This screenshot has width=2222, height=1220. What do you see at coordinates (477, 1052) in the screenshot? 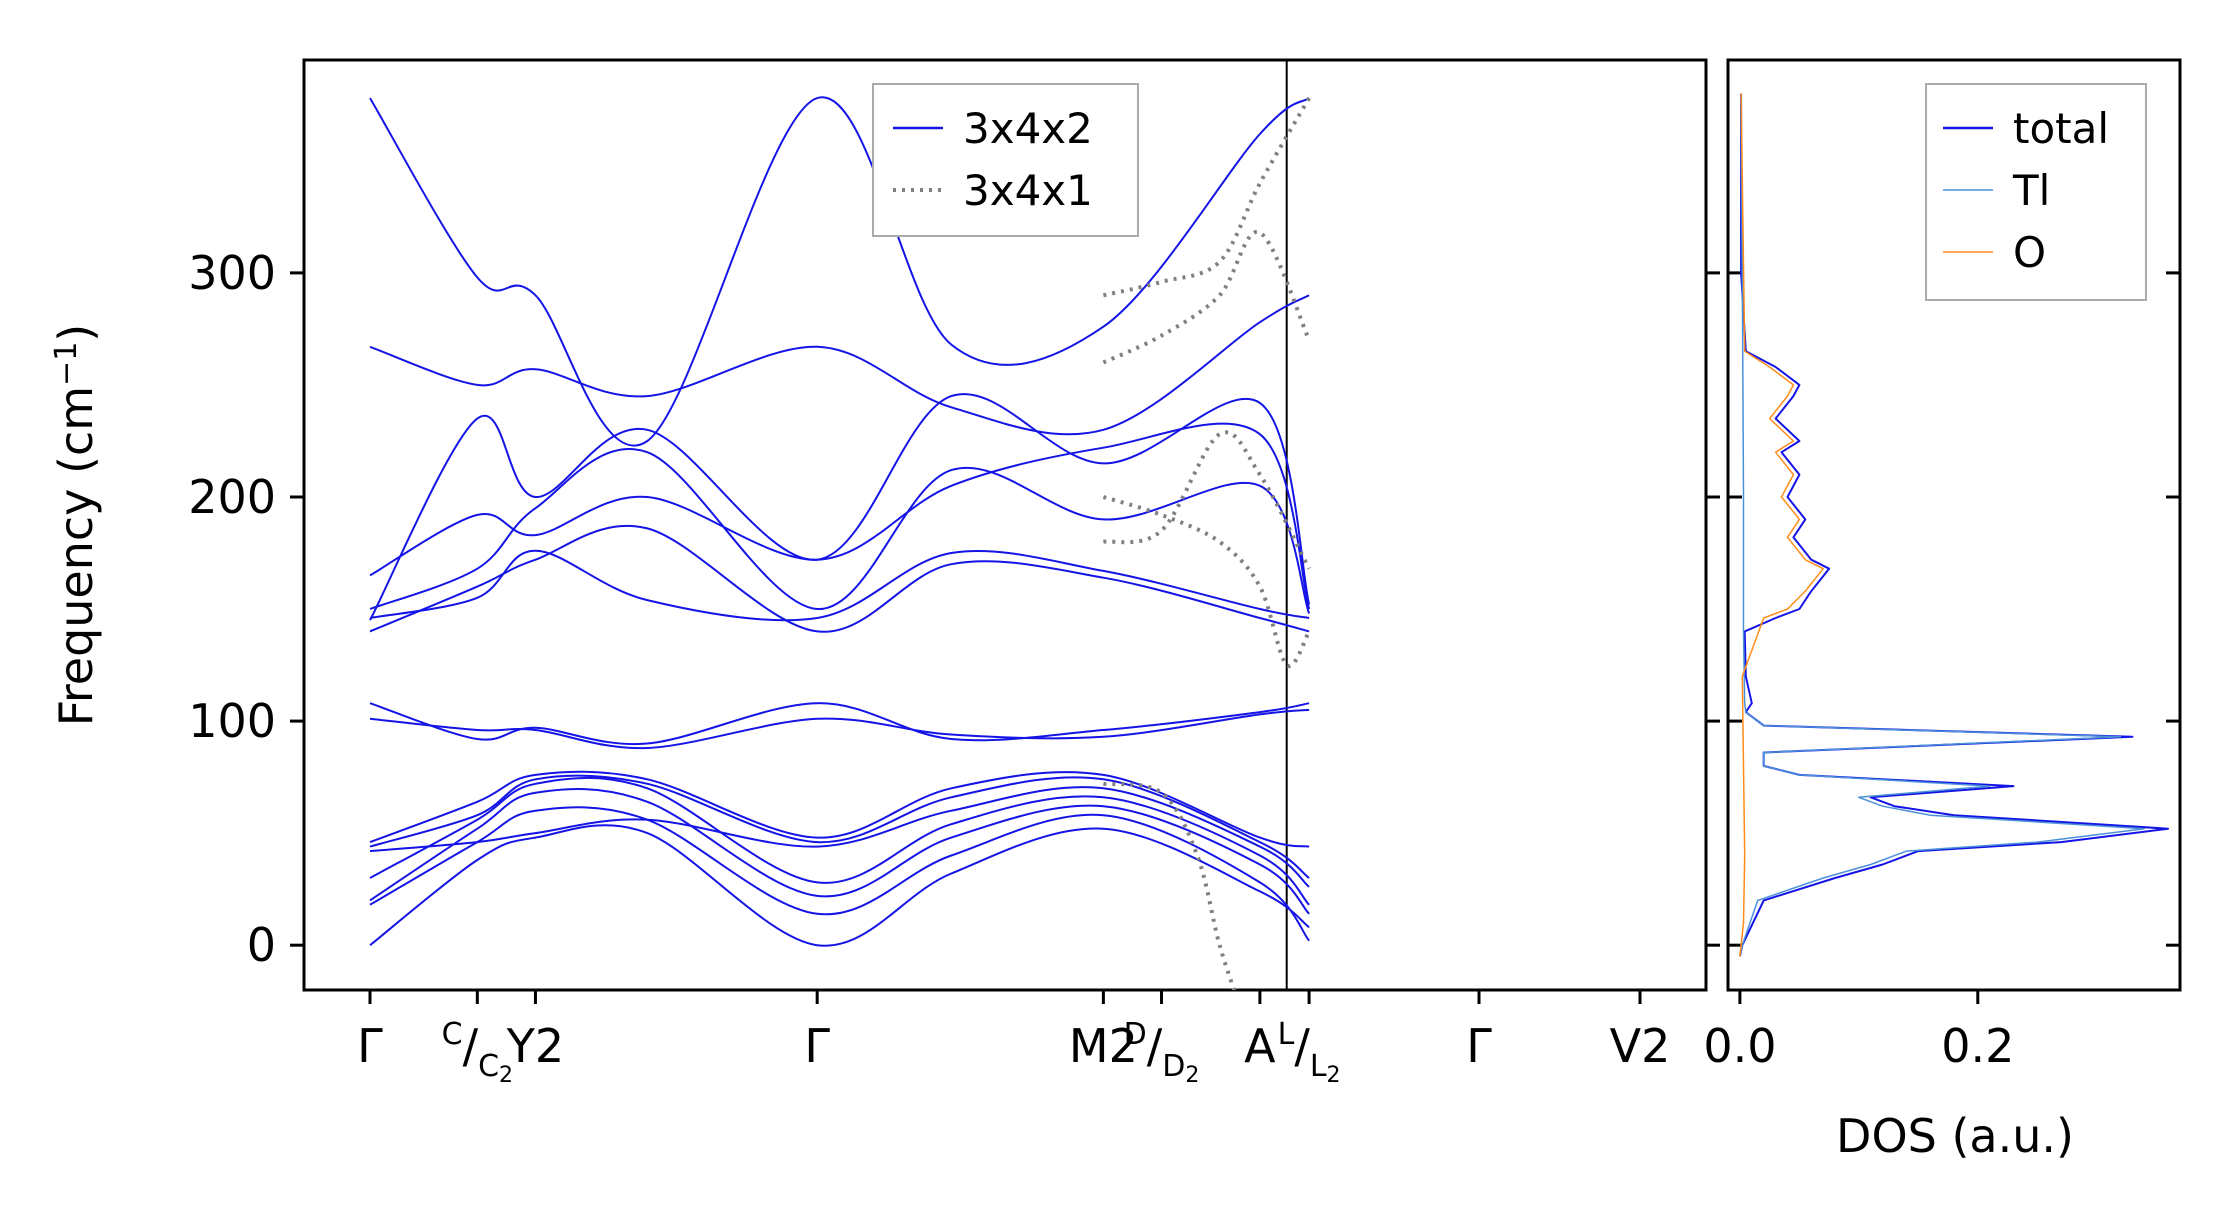
I see `band-xtick-label-1: C/C2` at bounding box center [477, 1052].